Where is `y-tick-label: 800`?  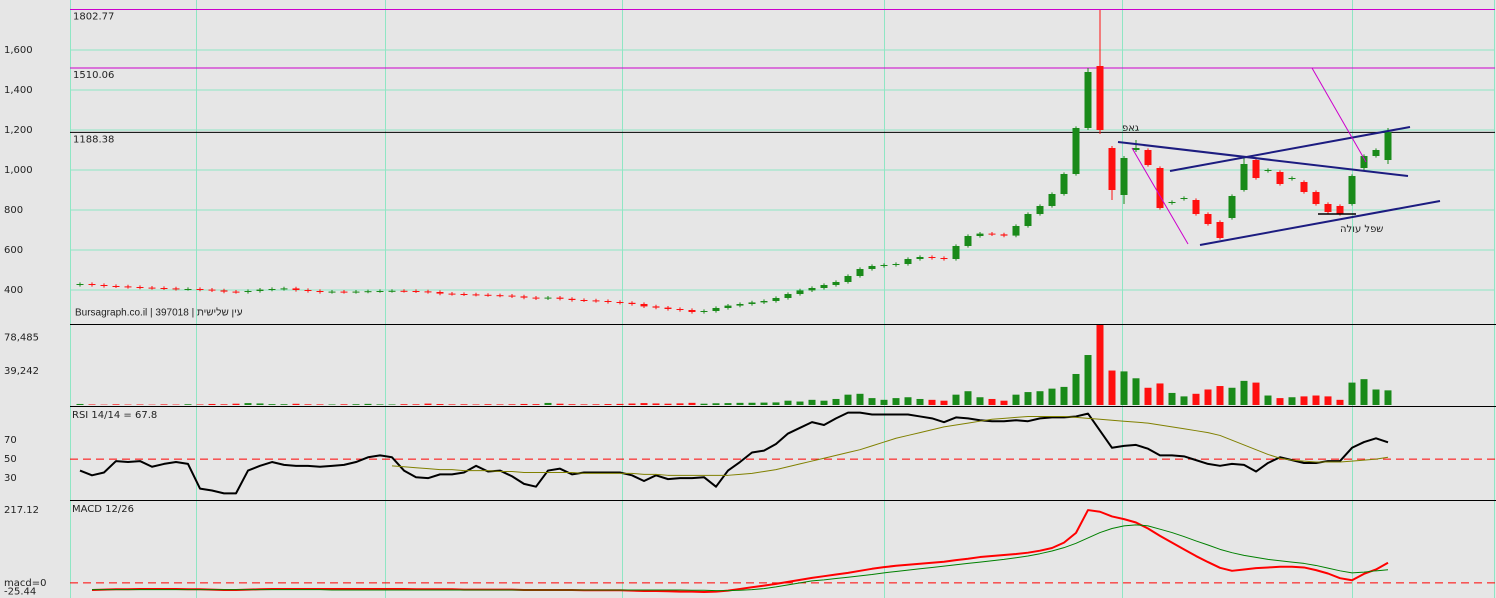 y-tick-label: 800 is located at coordinates (13, 210).